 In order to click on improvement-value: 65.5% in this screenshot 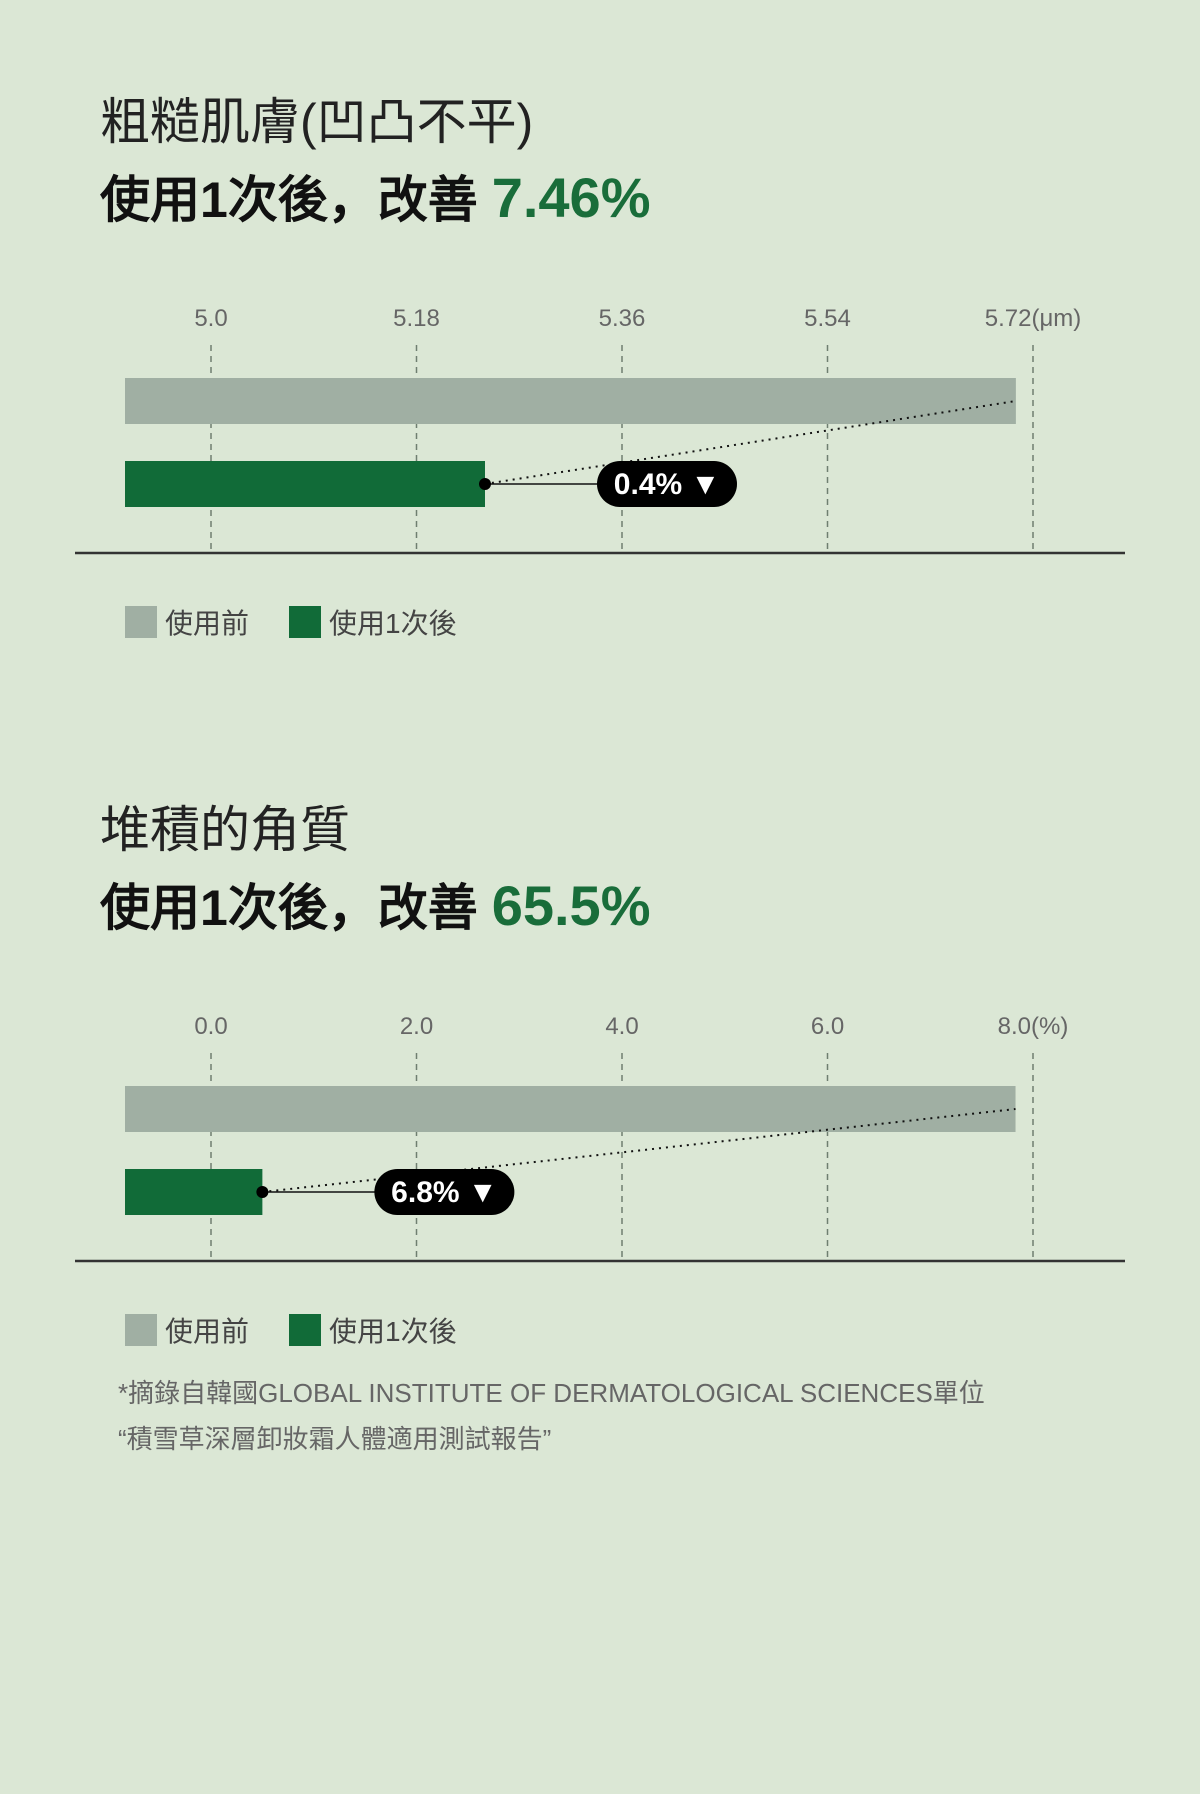, I will do `click(571, 905)`.